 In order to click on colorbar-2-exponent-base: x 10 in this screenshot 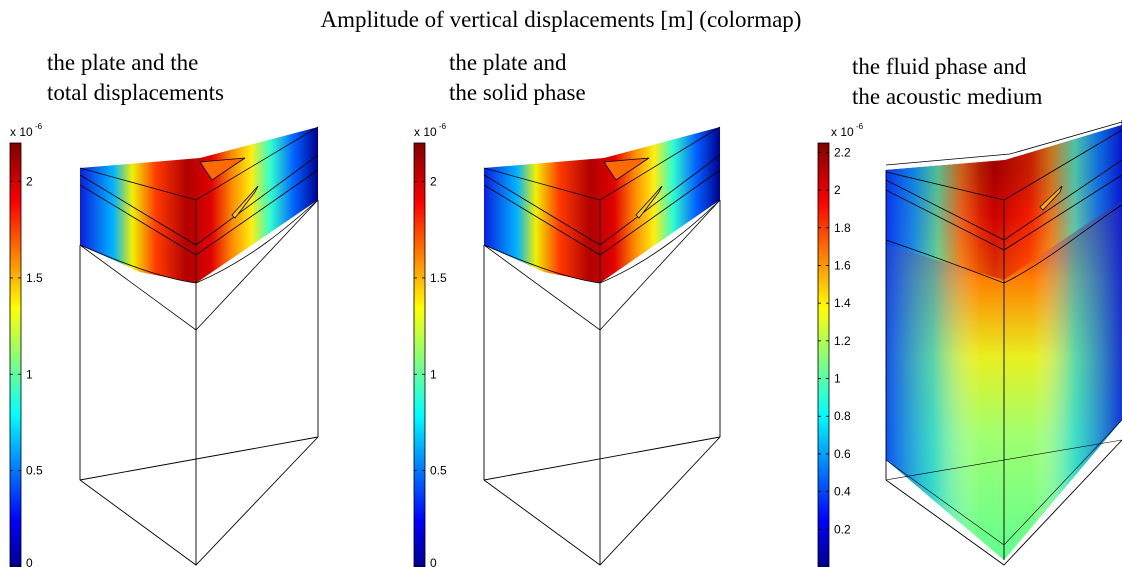, I will do `click(425, 132)`.